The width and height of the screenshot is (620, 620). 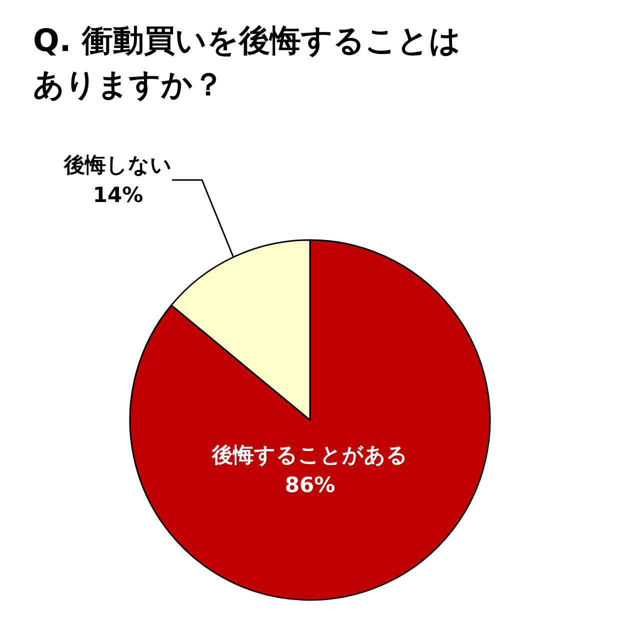 What do you see at coordinates (309, 455) in the screenshot?
I see `slice-label: 後悔することがある` at bounding box center [309, 455].